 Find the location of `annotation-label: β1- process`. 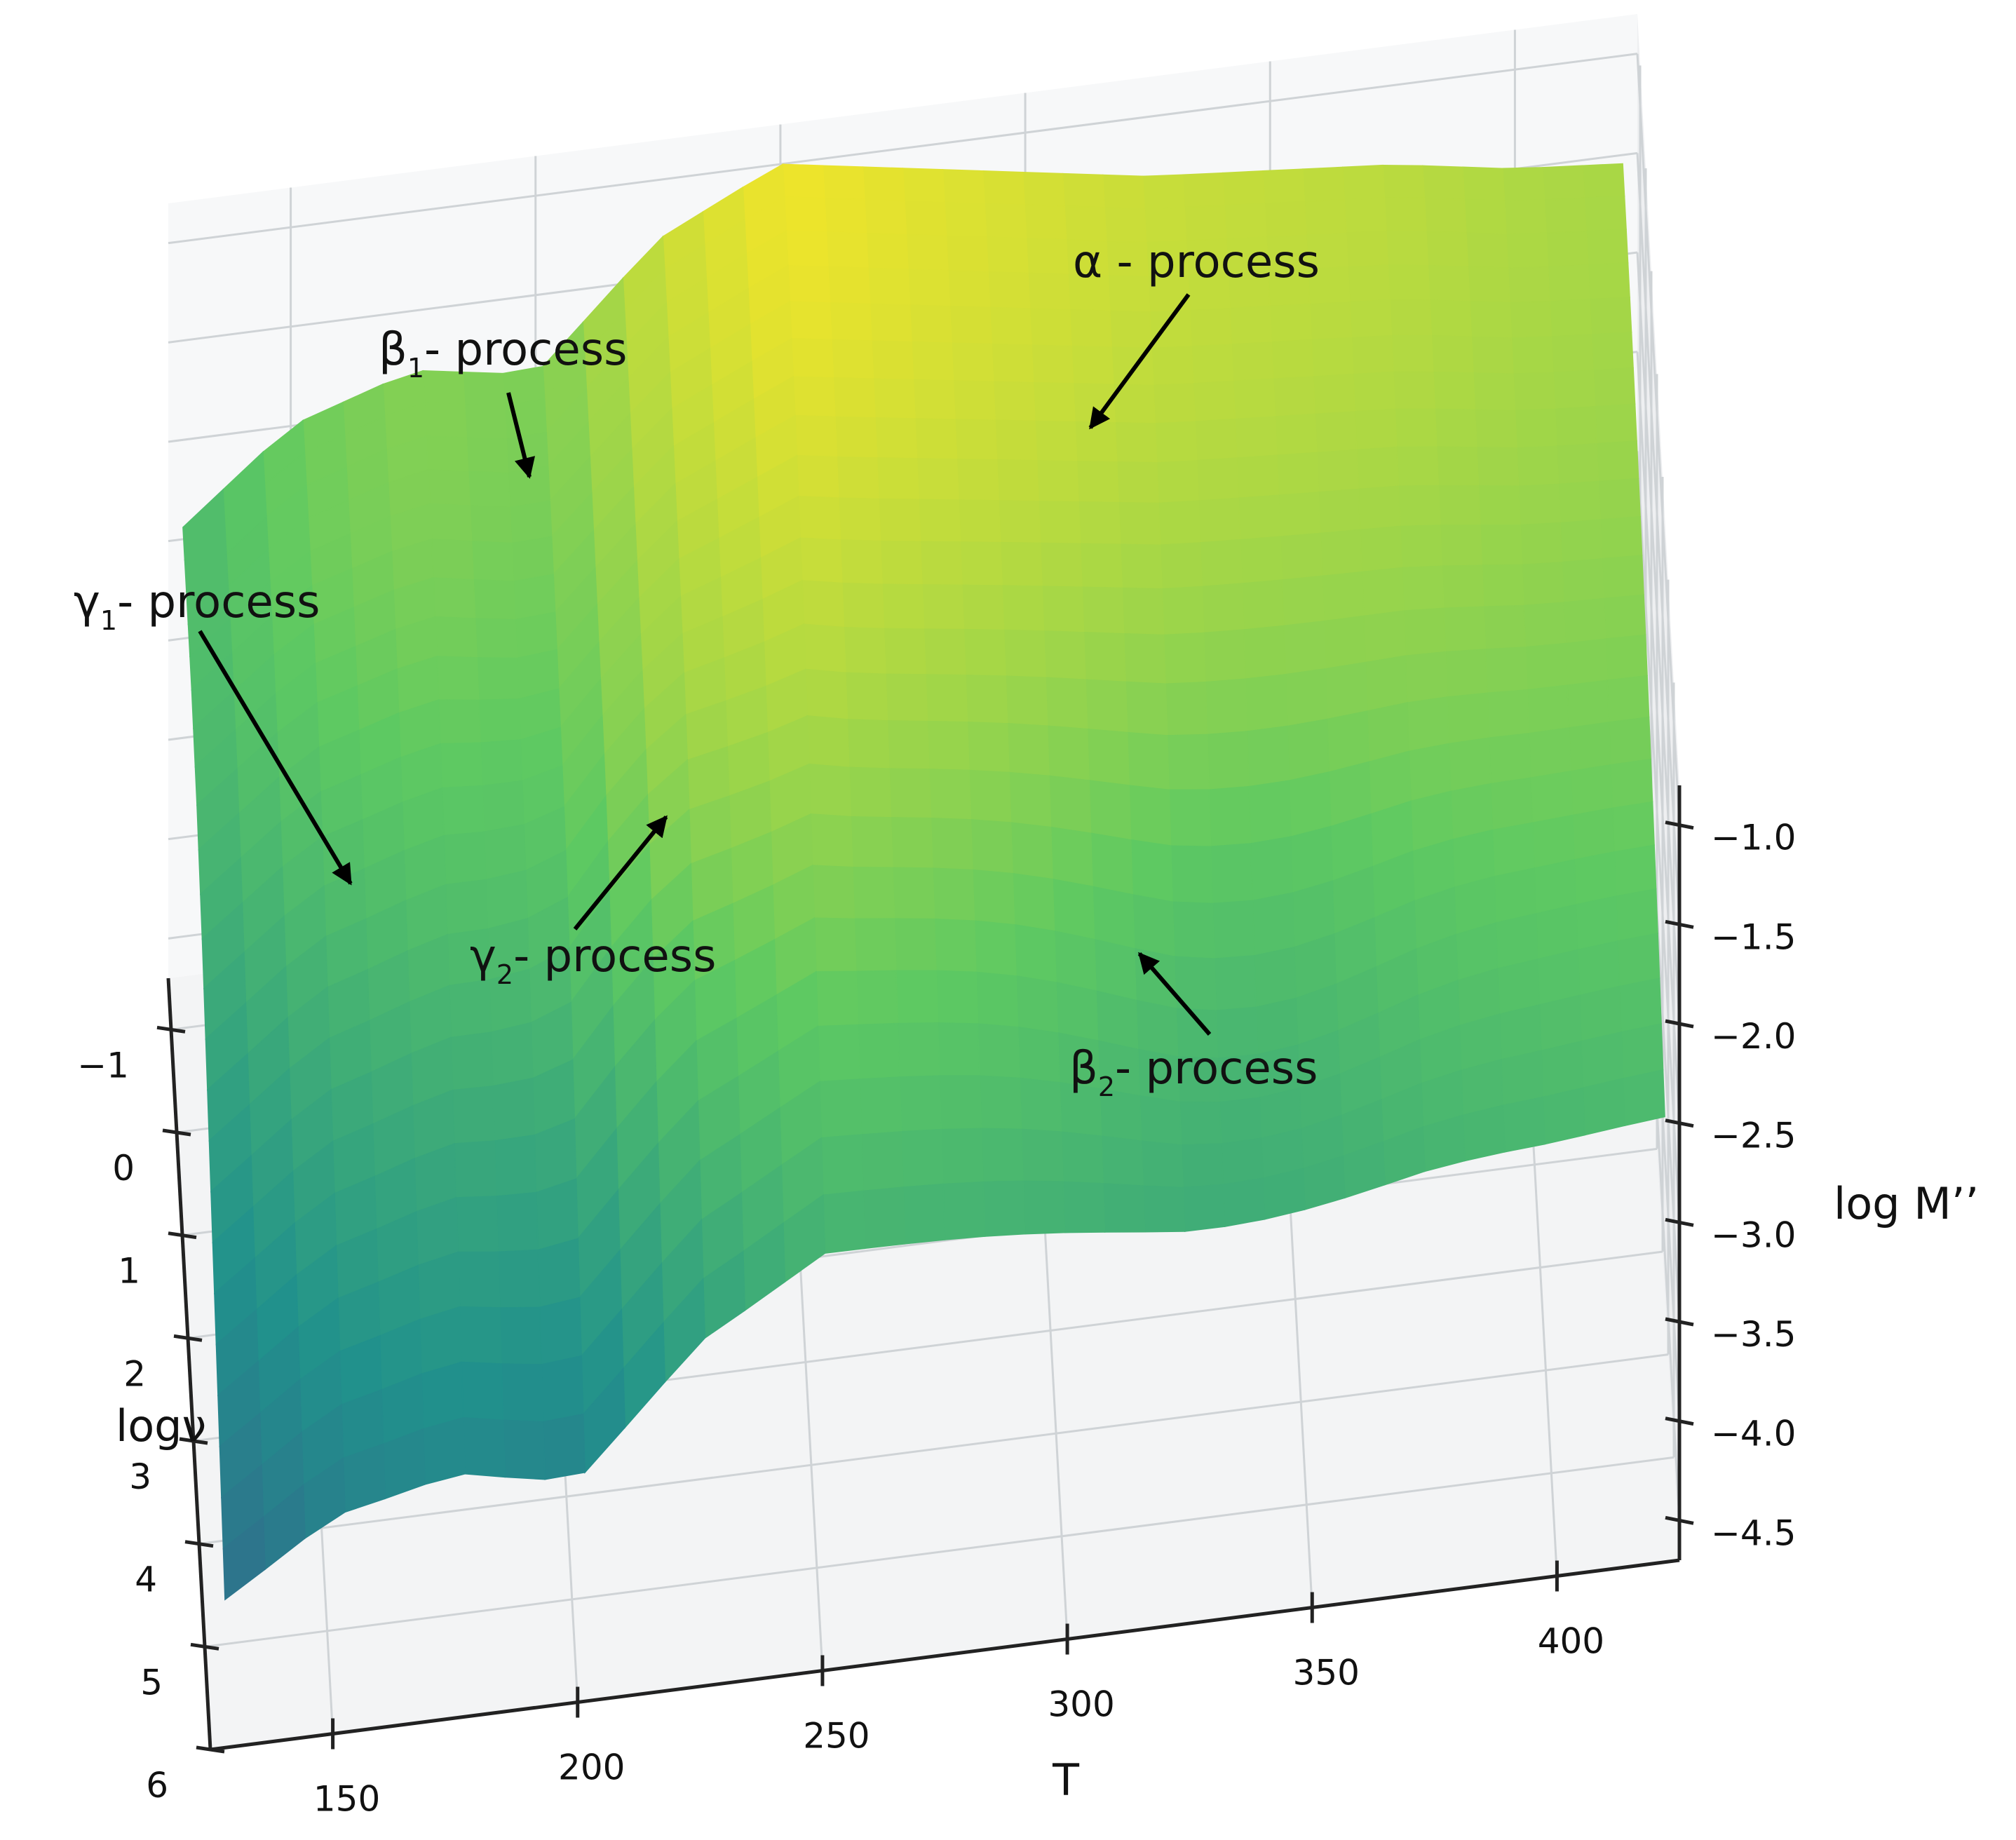

annotation-label: β1- process is located at coordinates (503, 354).